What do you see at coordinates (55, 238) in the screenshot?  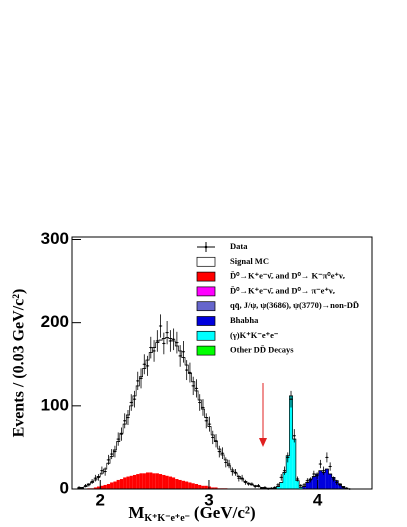 I see `y-tick-label: 300` at bounding box center [55, 238].